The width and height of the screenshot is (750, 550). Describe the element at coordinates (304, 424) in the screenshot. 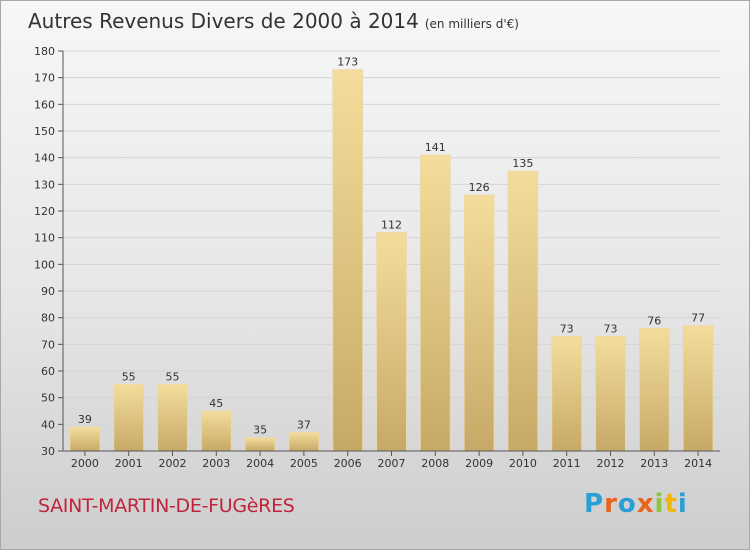

I see `data-label: 37` at that location.